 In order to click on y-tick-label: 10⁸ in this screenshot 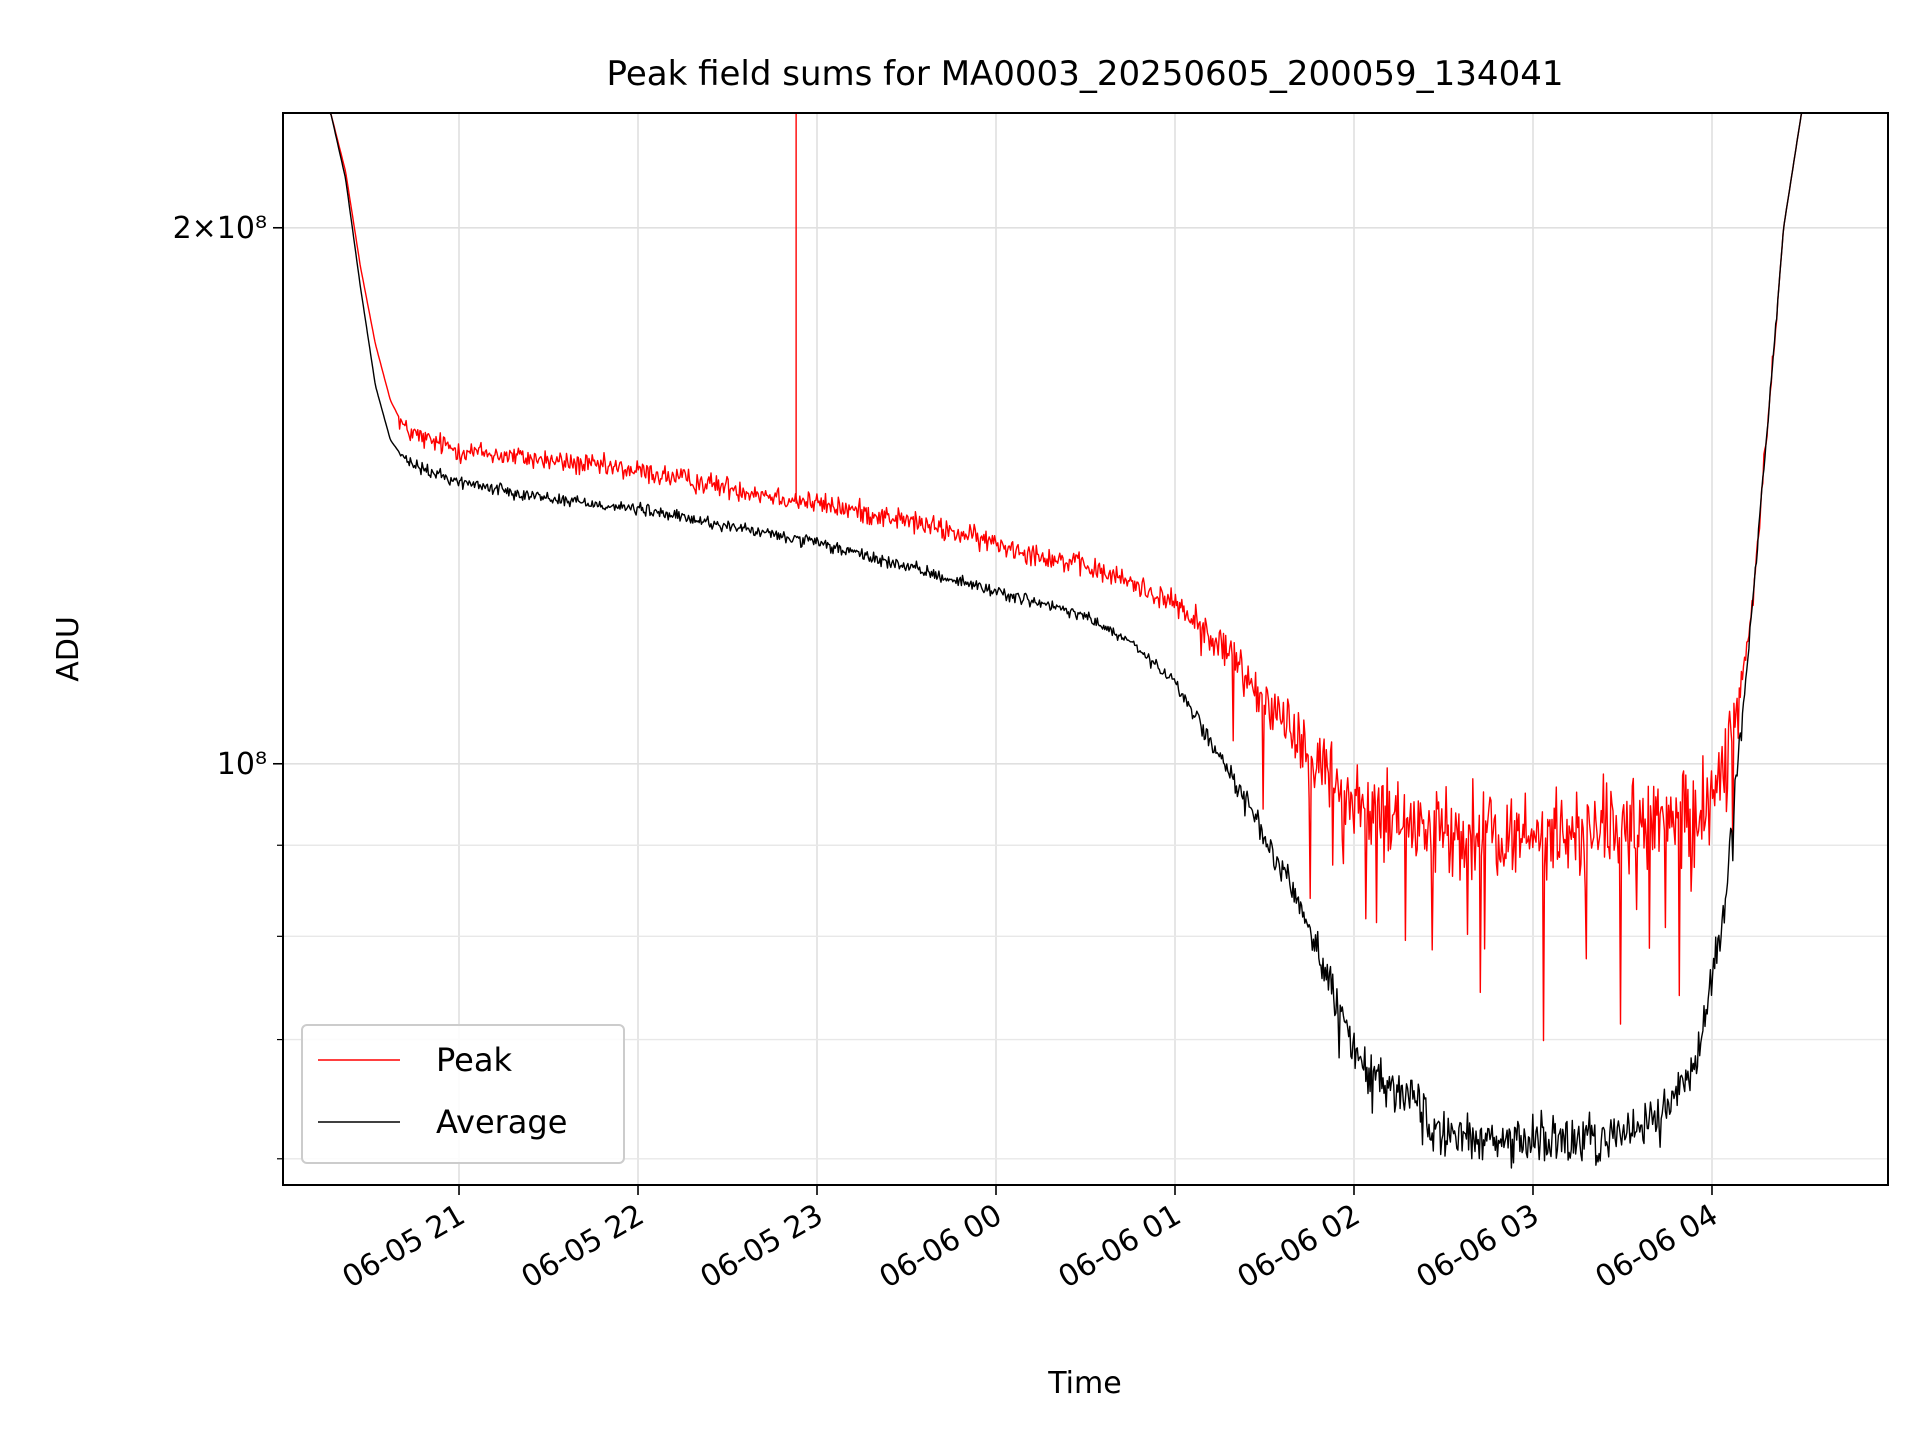, I will do `click(242, 764)`.